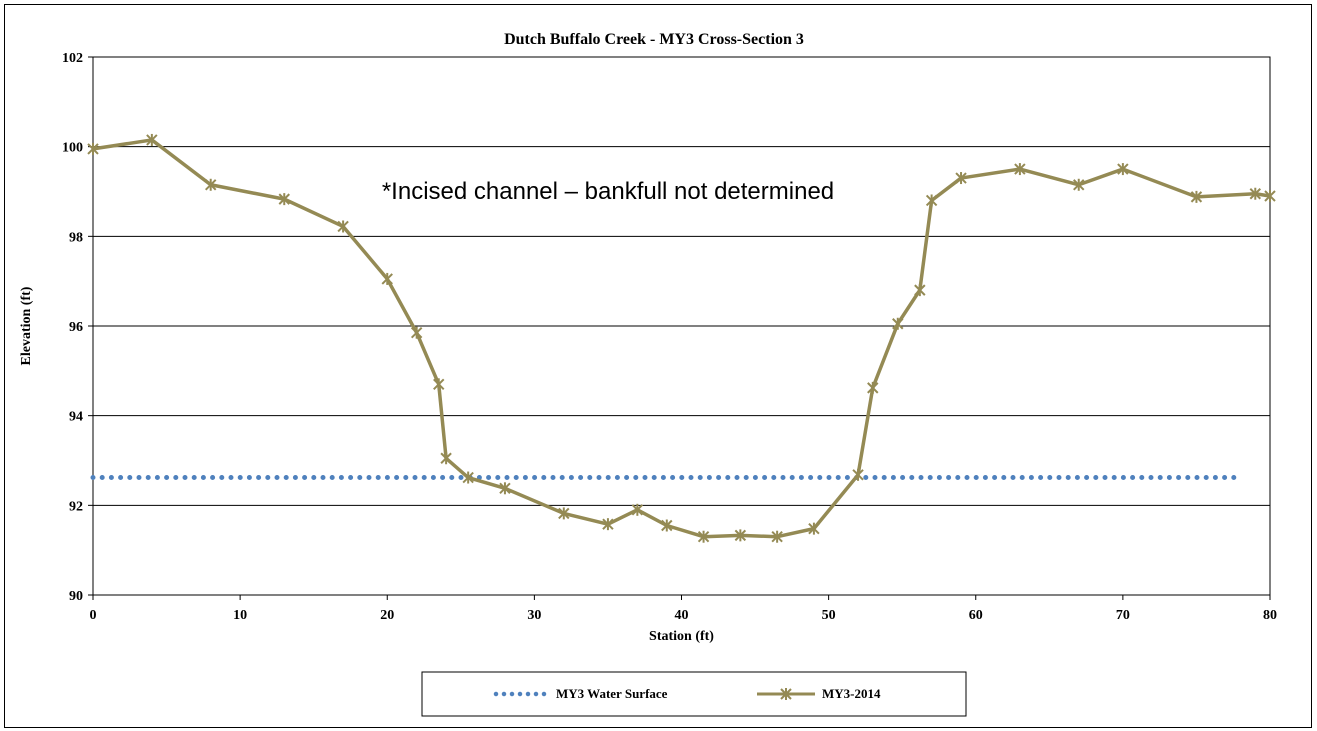 The width and height of the screenshot is (1317, 731). Describe the element at coordinates (76, 417) in the screenshot. I see `y-tick-label: 94` at that location.